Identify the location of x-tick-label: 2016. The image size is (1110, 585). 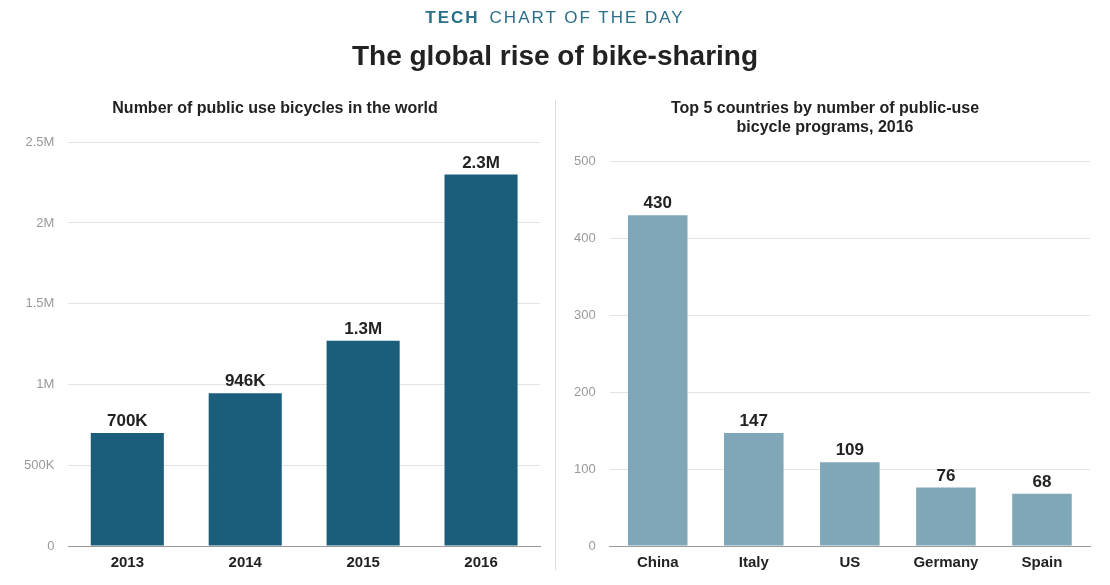
(481, 562).